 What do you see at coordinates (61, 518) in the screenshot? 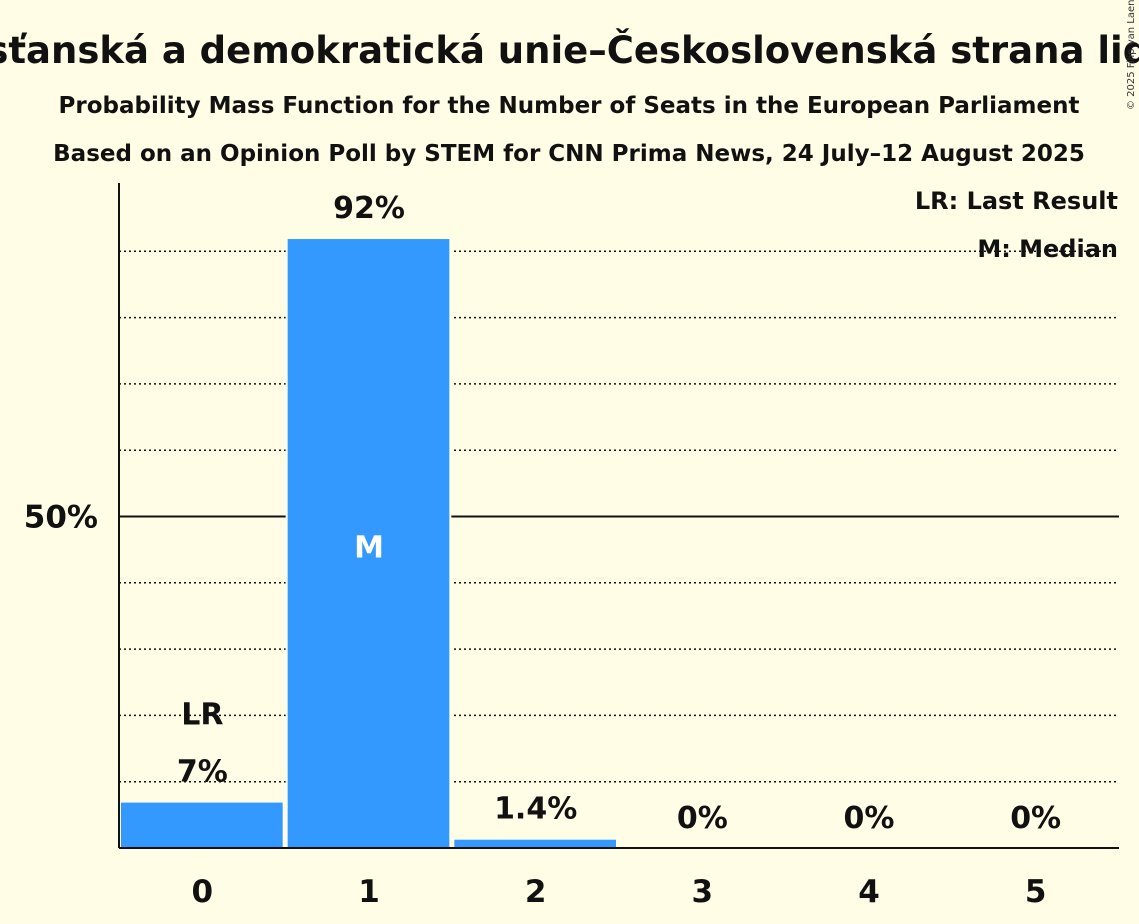
I see `y-tick-label-50: 50%` at bounding box center [61, 518].